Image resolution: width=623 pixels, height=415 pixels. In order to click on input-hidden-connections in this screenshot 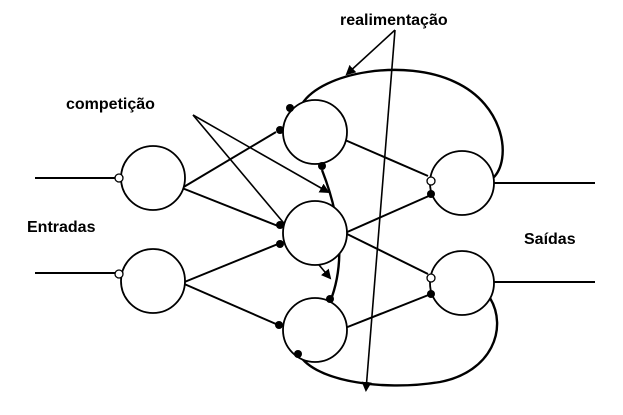, I will do `click(230, 228)`.